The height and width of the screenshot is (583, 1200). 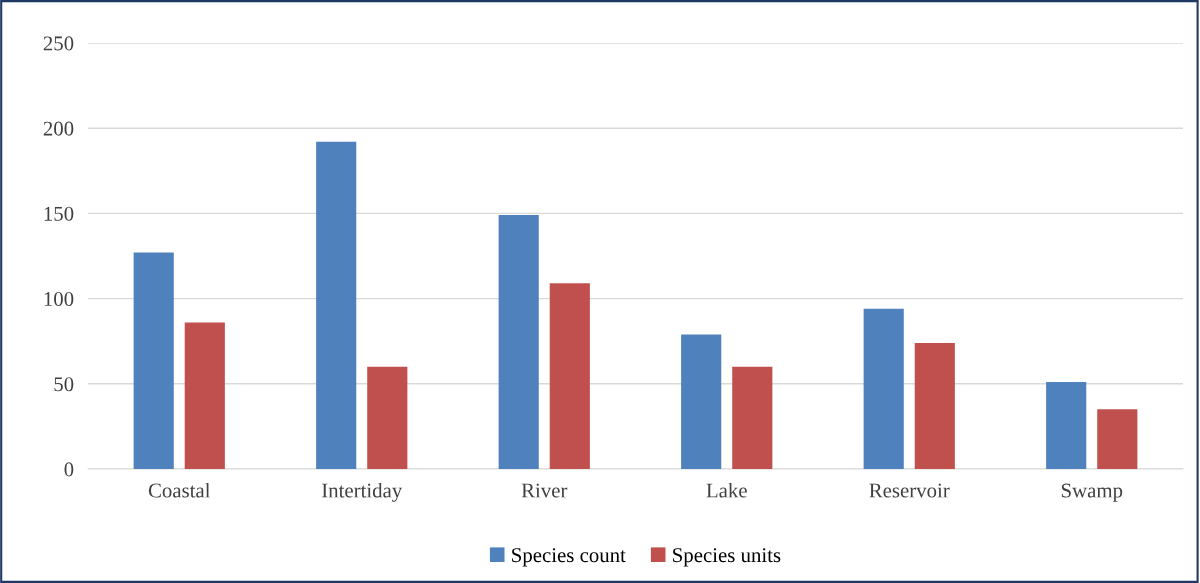 I want to click on x-tick-label: Coastal, so click(x=179, y=490).